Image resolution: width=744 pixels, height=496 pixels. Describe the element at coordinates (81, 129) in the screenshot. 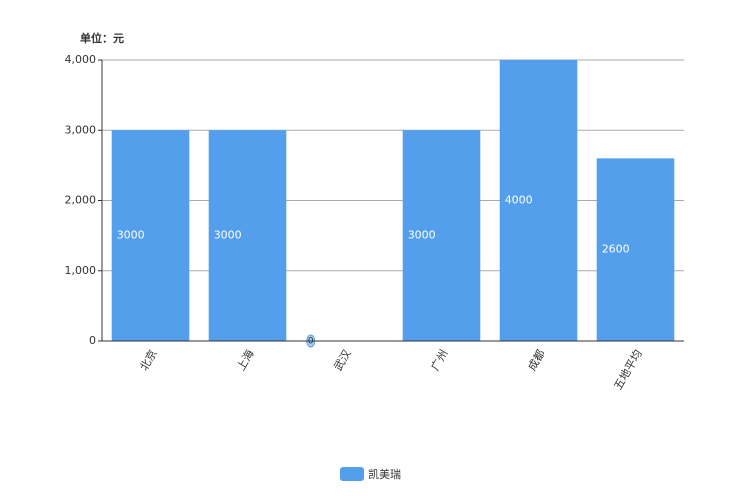

I see `y-tick-label: 3,000` at that location.